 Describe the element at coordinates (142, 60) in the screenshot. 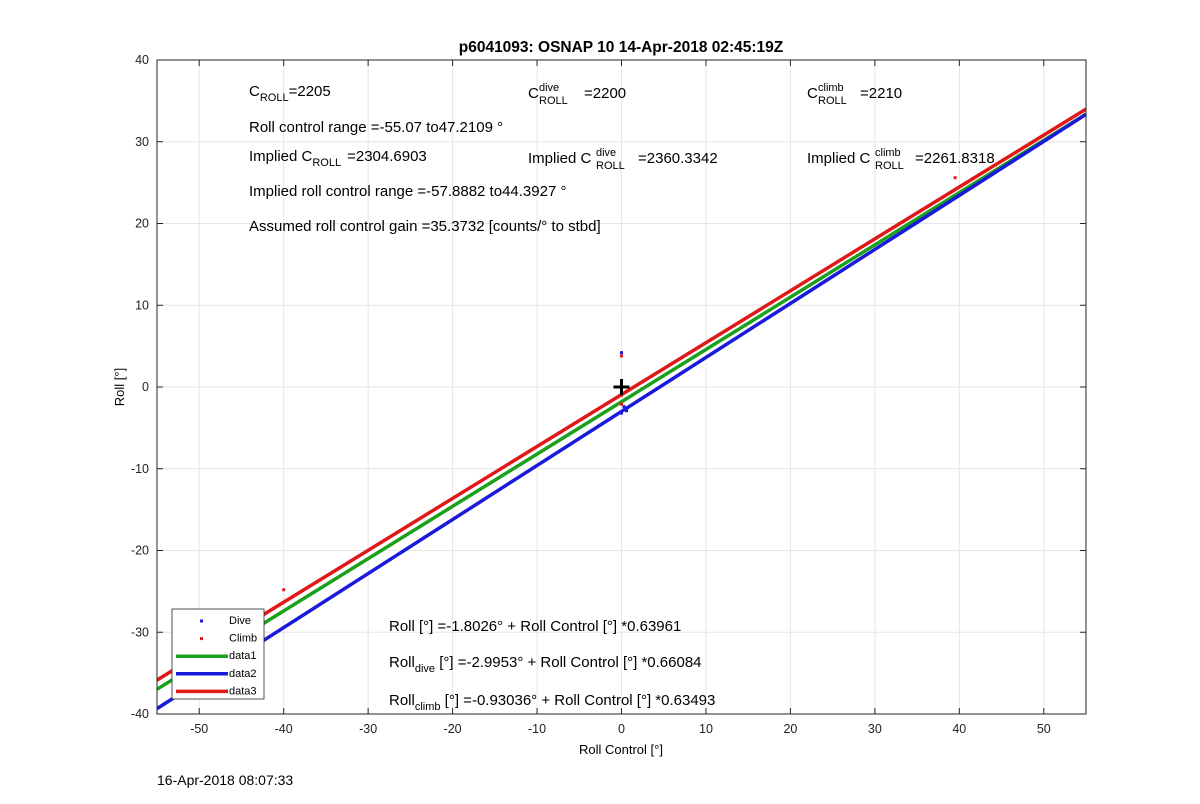

I see `y-tick-label: 40` at that location.